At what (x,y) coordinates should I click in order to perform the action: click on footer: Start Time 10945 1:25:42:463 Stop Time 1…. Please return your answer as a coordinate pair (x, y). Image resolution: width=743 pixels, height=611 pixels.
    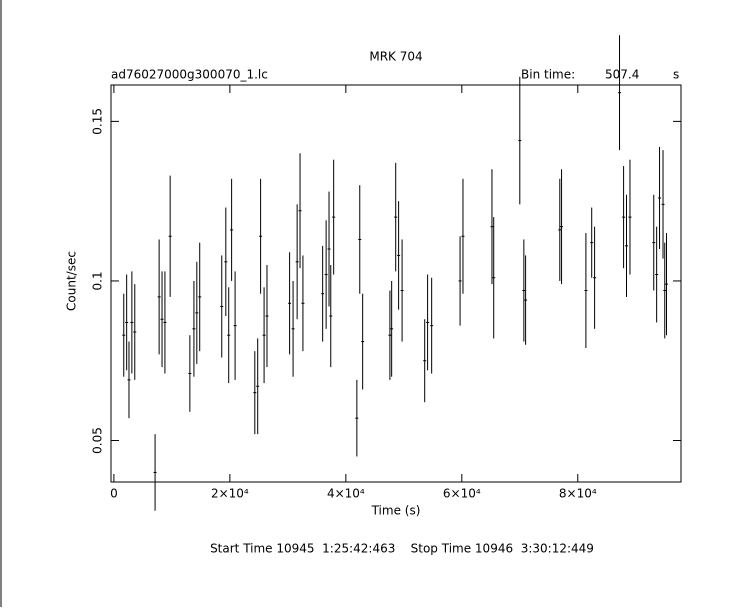
    Looking at the image, I should click on (402, 549).